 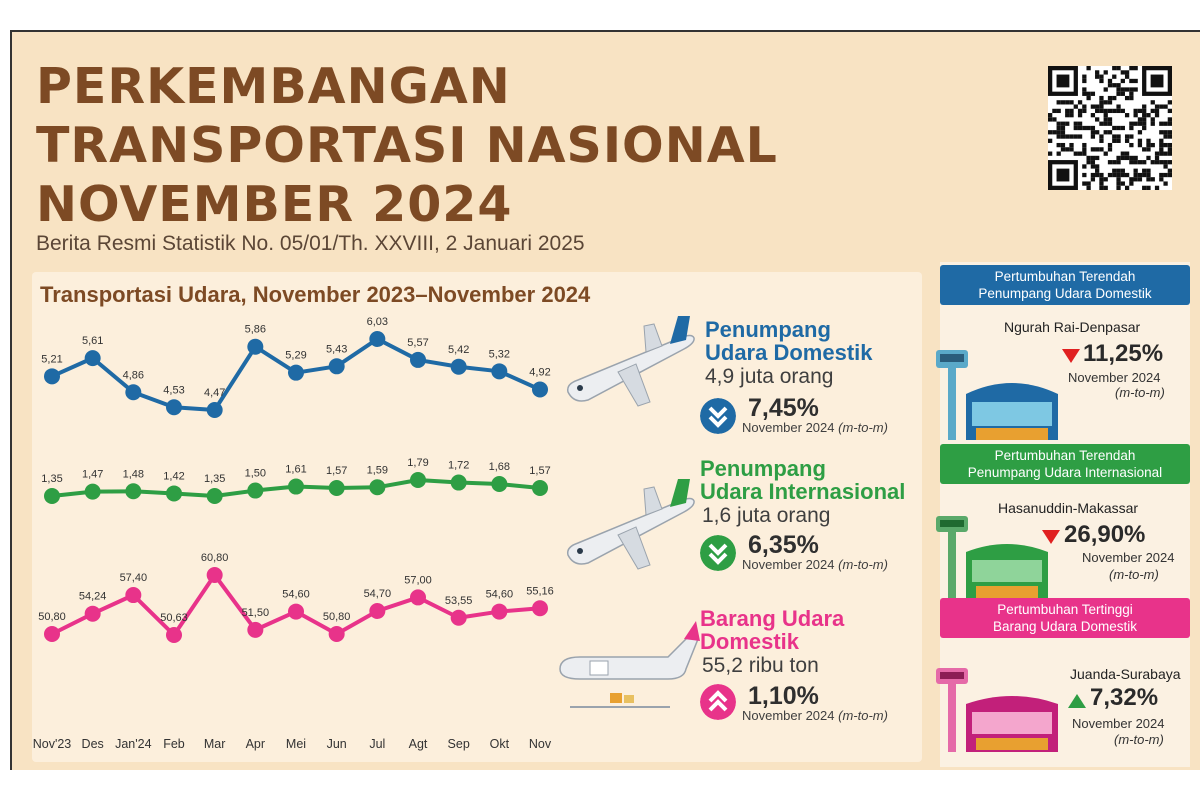 I want to click on airport-change: 26,90%, so click(x=1105, y=534).